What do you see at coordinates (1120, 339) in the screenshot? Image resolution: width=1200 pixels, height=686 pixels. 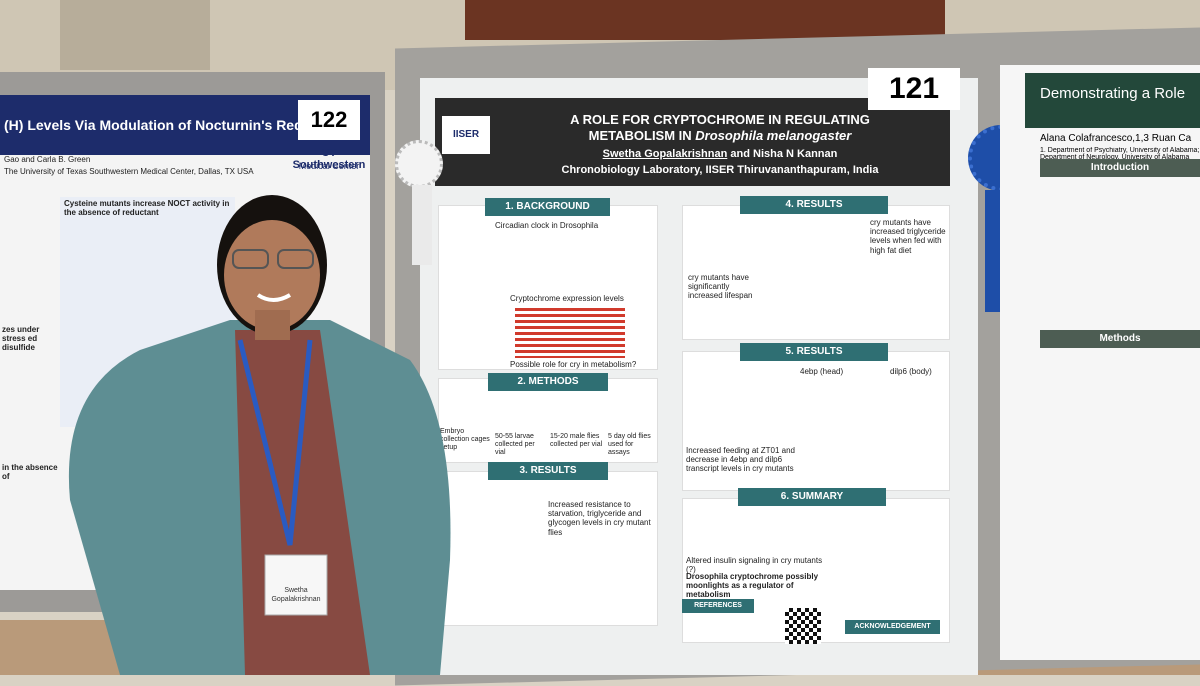 I see `section-heading: Methods` at bounding box center [1120, 339].